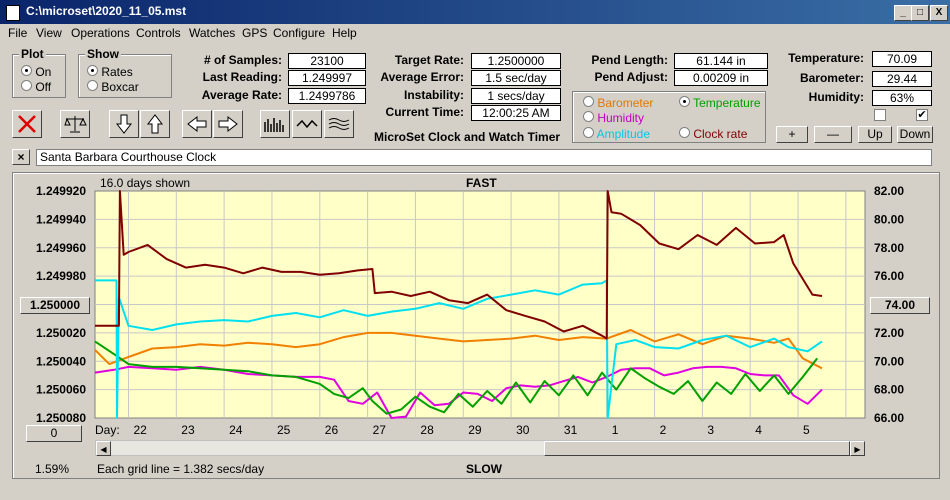 The height and width of the screenshot is (500, 950). What do you see at coordinates (55, 305) in the screenshot?
I see `left-marker-button: 1.250000` at bounding box center [55, 305].